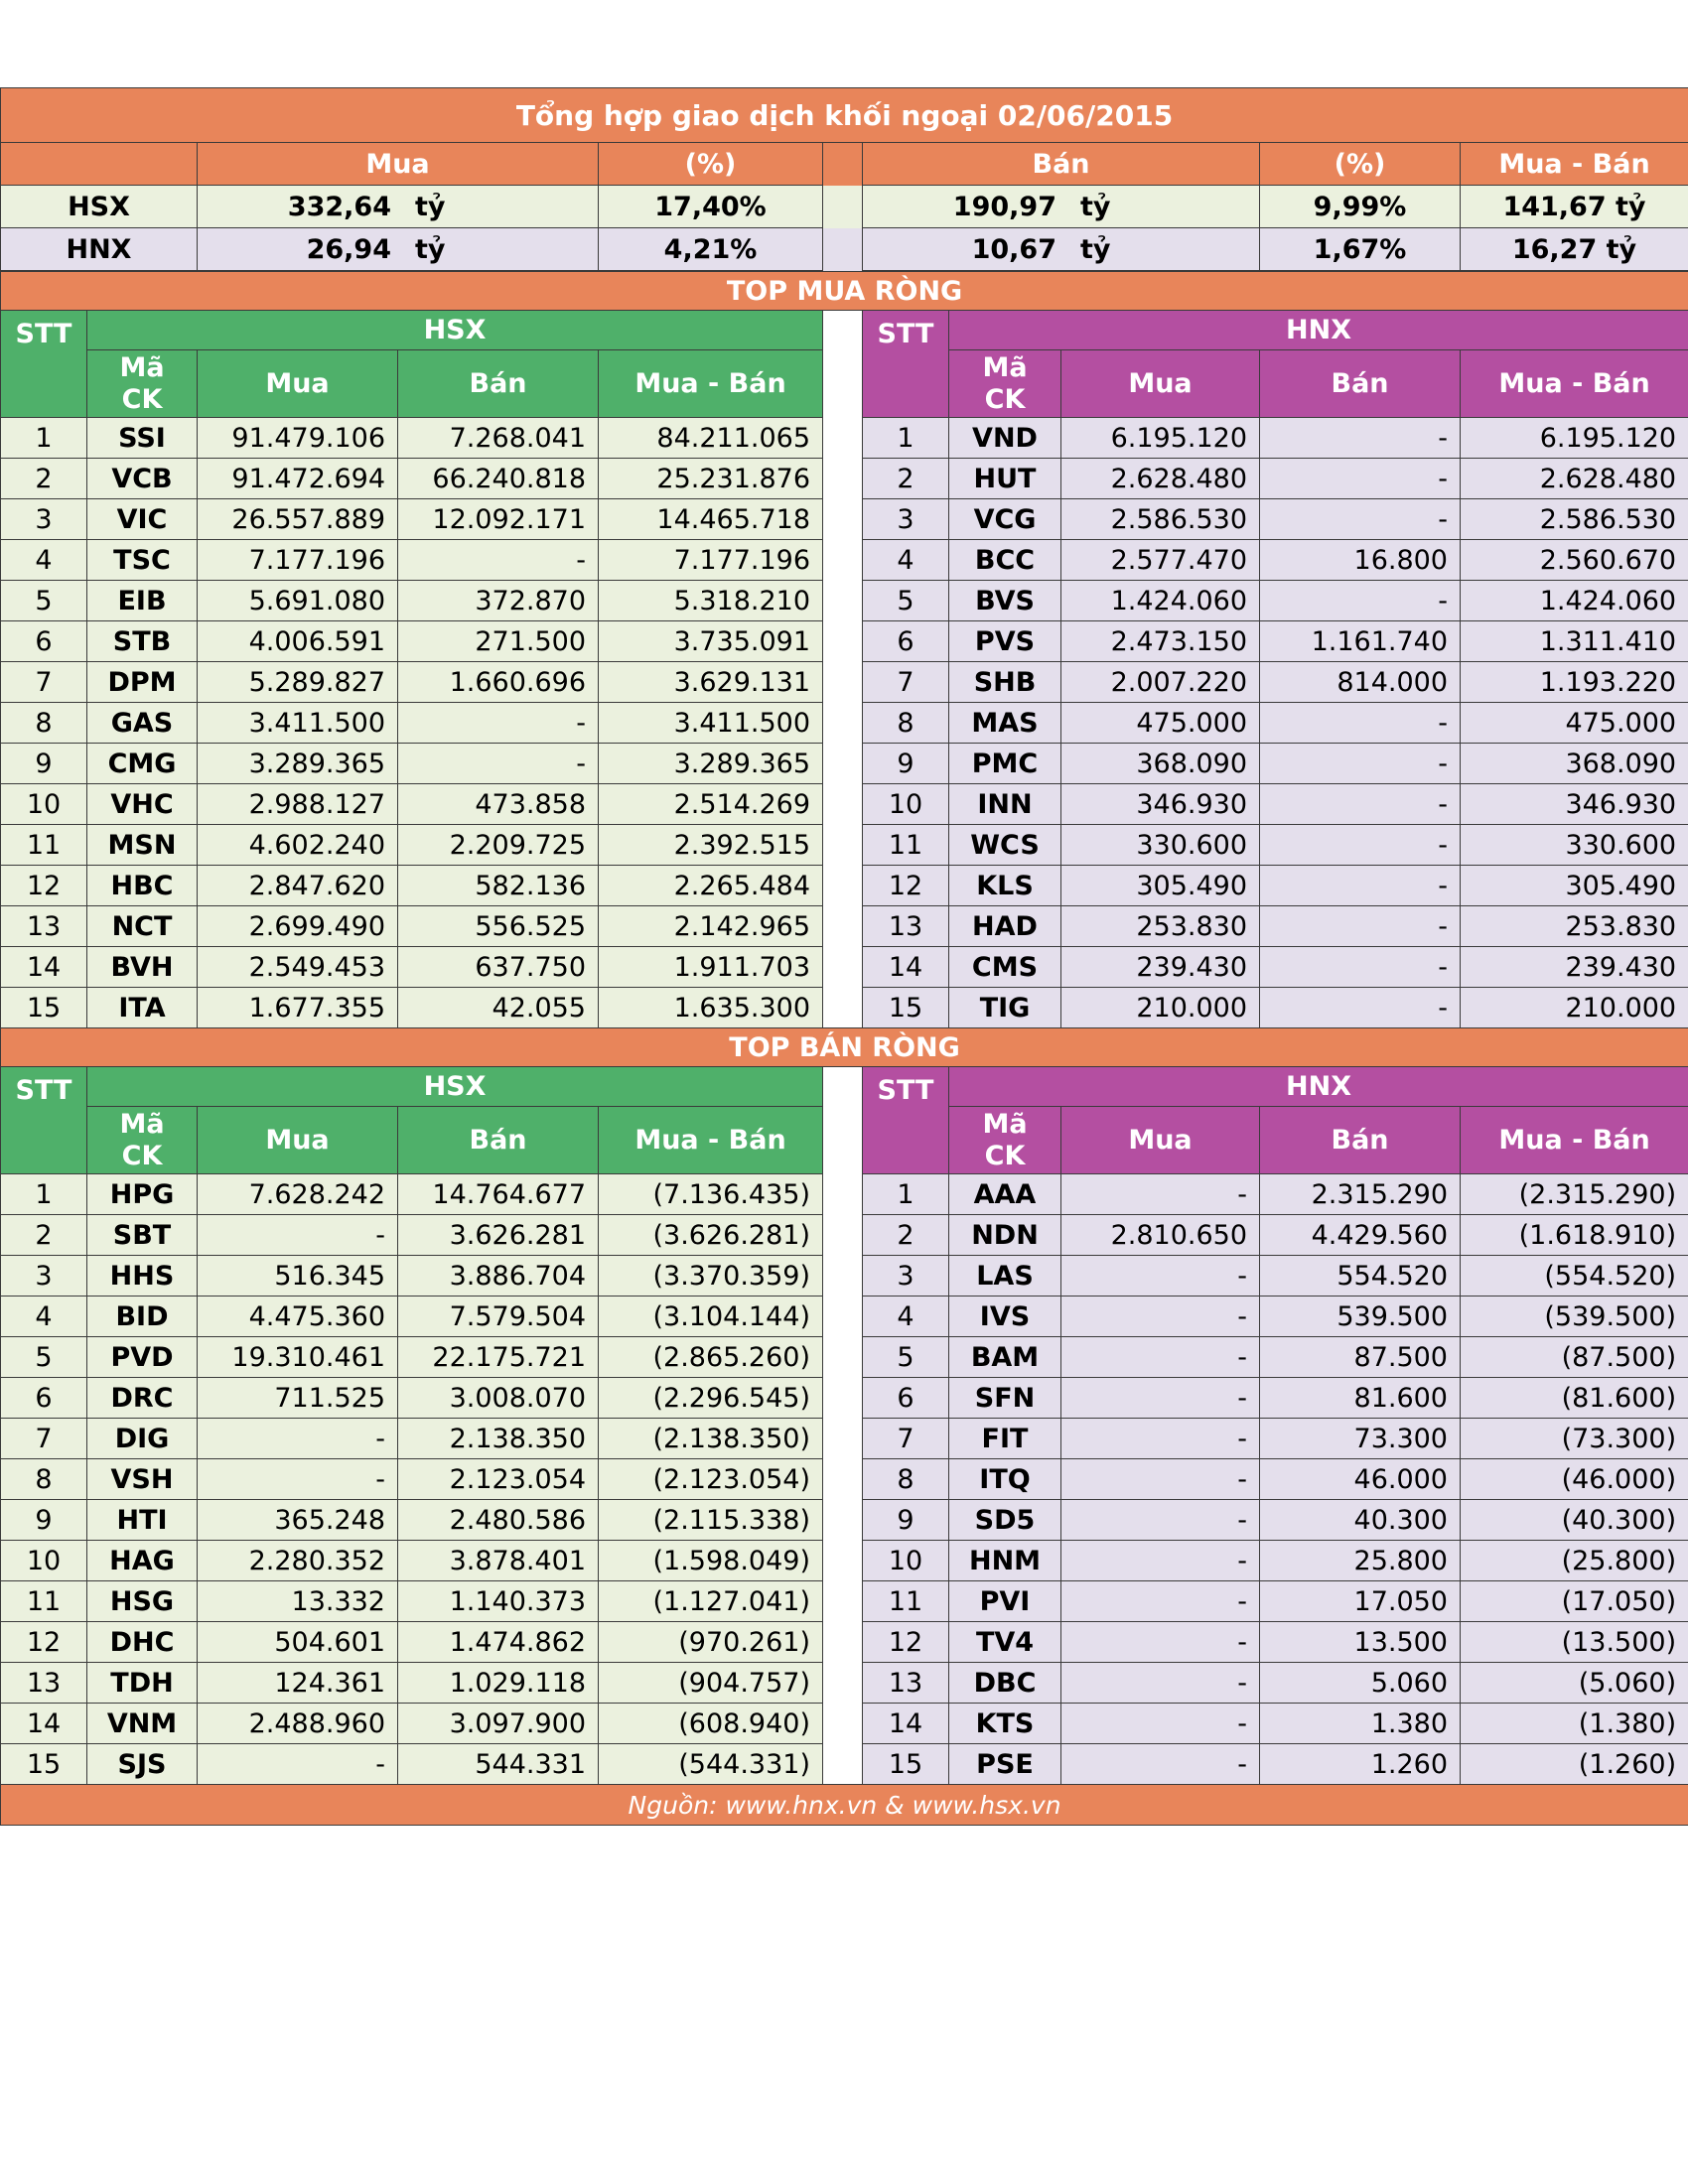 This screenshot has width=1688, height=2184. I want to click on hsx-stt-cell: 7, so click(43, 1438).